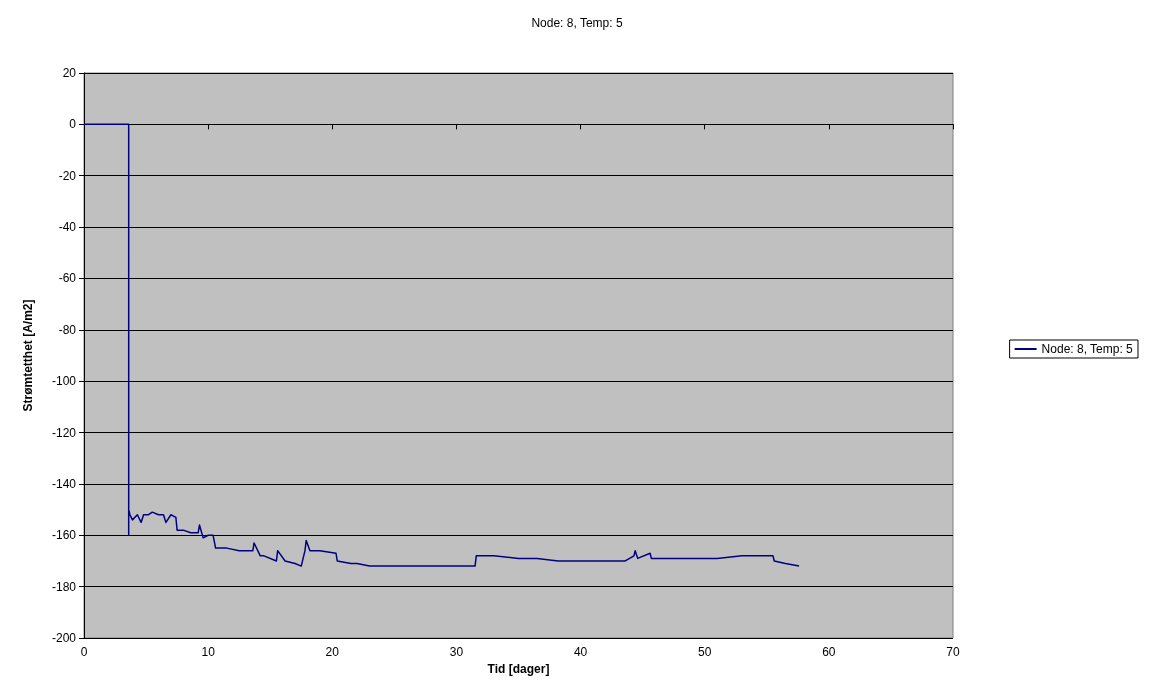  Describe the element at coordinates (64, 586) in the screenshot. I see `y-tick-label: -180` at that location.